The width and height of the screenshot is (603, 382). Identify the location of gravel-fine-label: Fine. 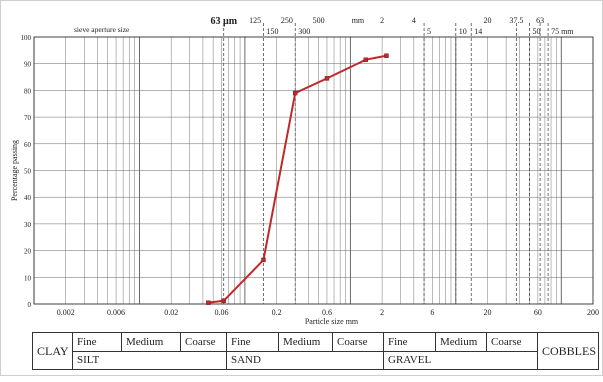
(409, 342).